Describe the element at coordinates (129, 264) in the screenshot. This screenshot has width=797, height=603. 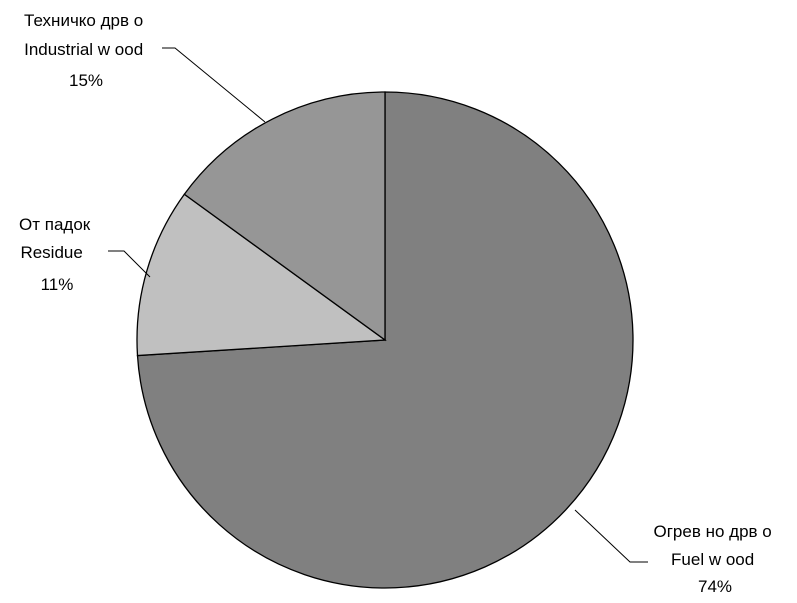
I see `leader-line-residue` at that location.